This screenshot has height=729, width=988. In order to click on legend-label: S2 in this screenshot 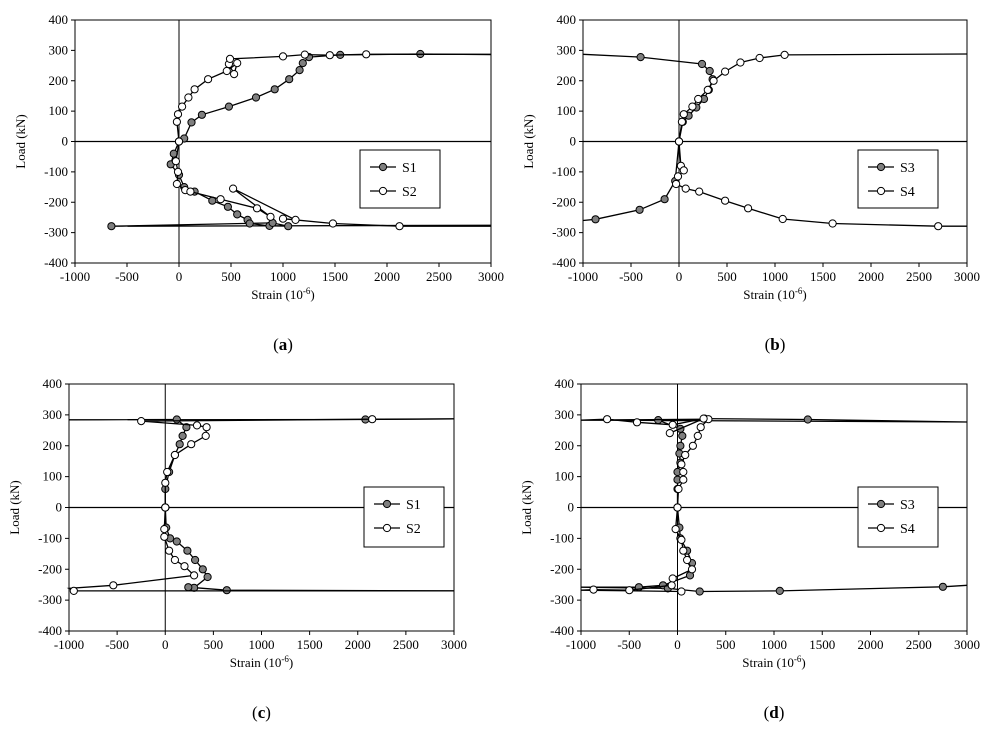, I will do `click(413, 529)`.